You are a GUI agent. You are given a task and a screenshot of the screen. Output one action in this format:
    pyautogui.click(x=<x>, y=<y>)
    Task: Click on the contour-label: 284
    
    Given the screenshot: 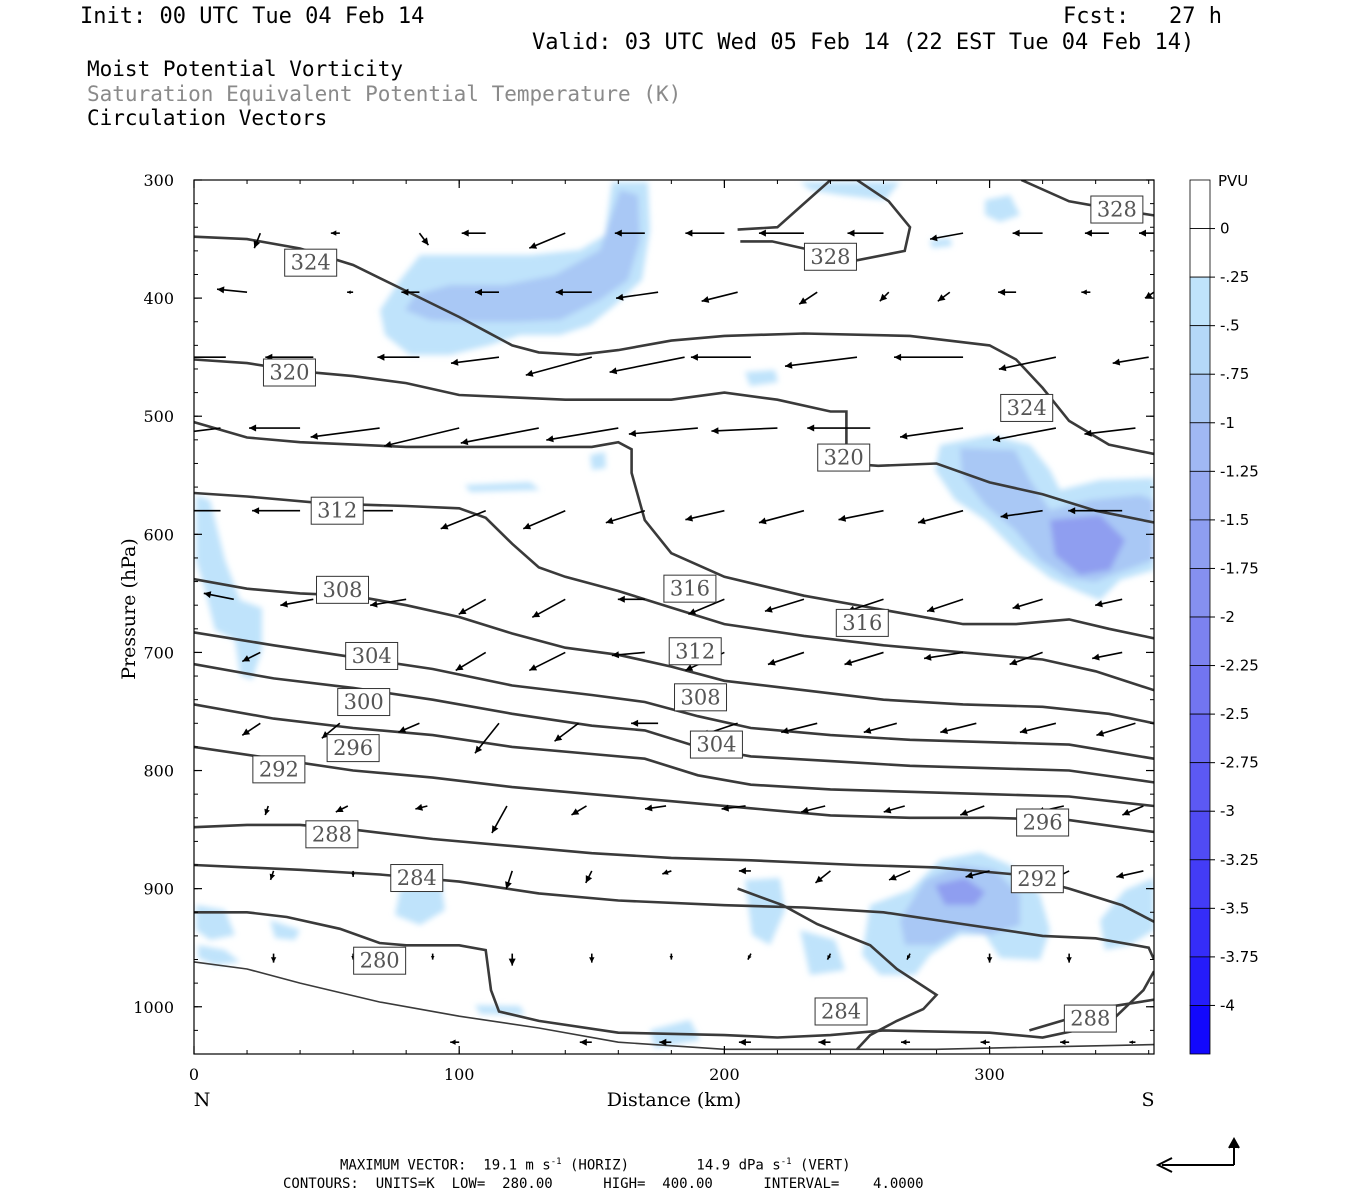 What is the action you would take?
    pyautogui.click(x=841, y=1011)
    